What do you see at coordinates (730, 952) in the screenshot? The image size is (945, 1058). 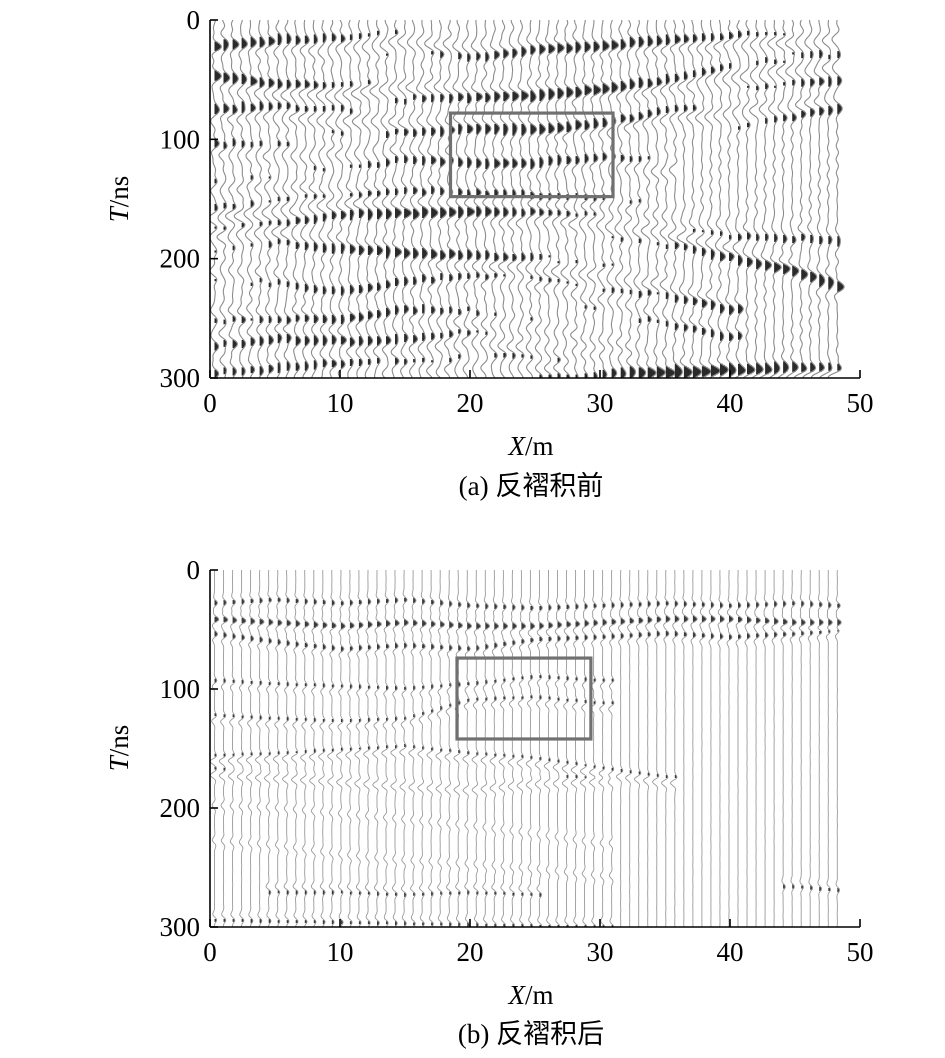 I see `x-tick-label: 40` at bounding box center [730, 952].